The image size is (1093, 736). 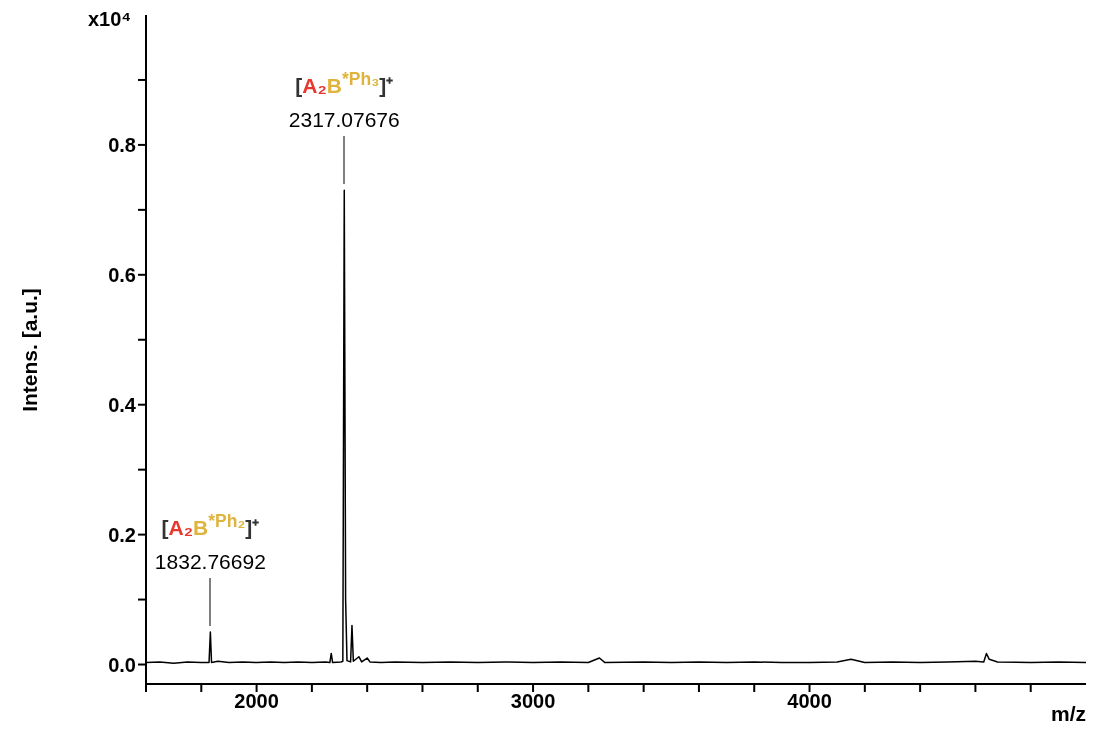 What do you see at coordinates (1068, 714) in the screenshot?
I see `x-axis-title: m/z` at bounding box center [1068, 714].